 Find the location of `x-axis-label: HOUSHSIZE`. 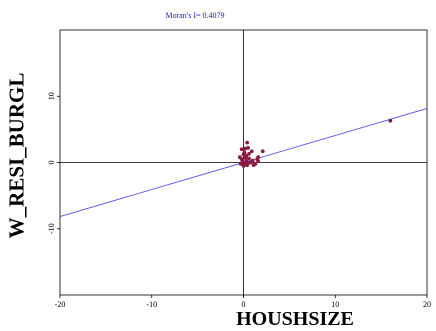

x-axis-label: HOUSHSIZE is located at coordinates (295, 319).